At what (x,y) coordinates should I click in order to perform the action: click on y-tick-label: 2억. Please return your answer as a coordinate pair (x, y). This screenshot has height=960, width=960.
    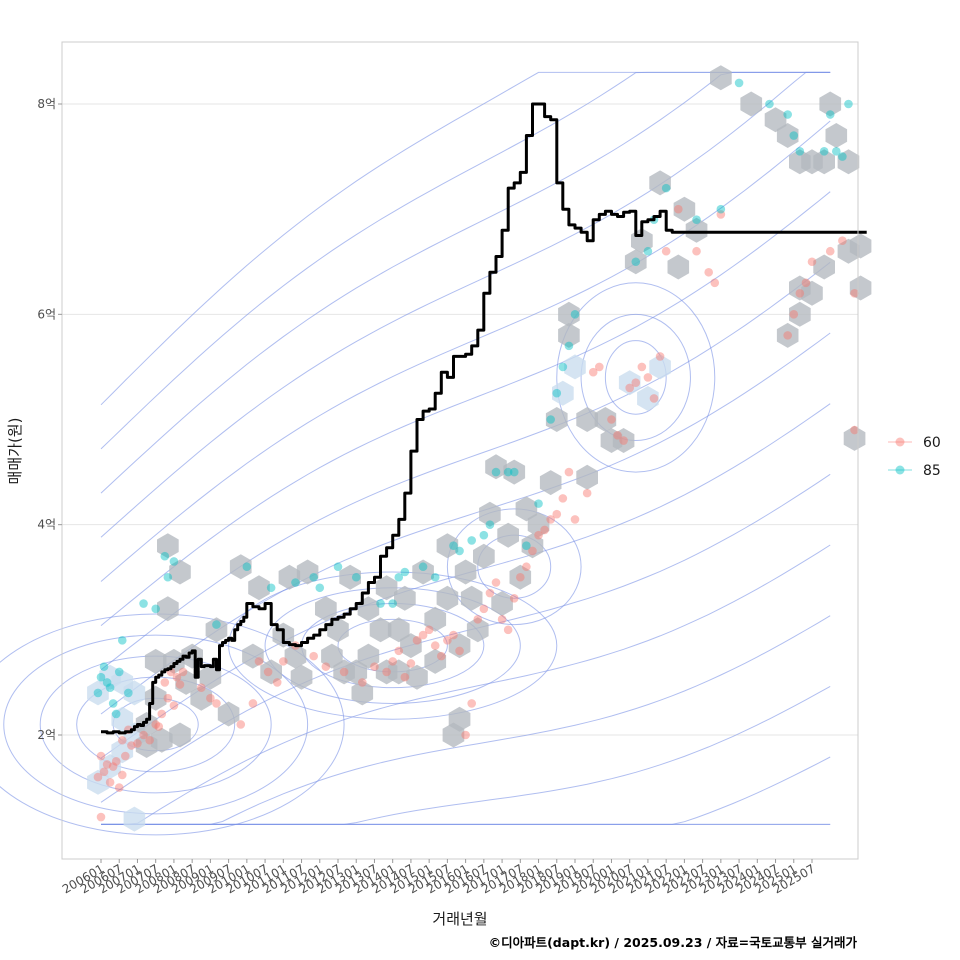
    Looking at the image, I should click on (46, 735).